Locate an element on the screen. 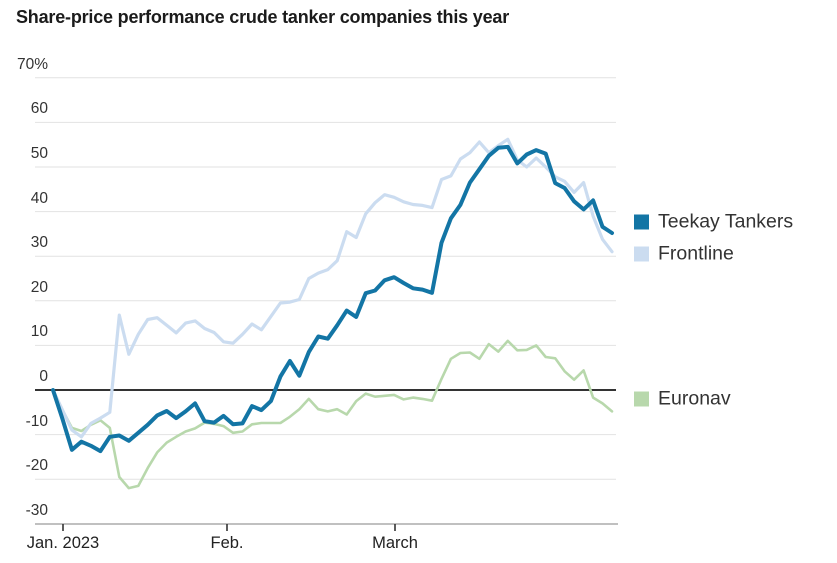 Image resolution: width=837 pixels, height=563 pixels. legend-label-frontline: Frontline is located at coordinates (696, 253).